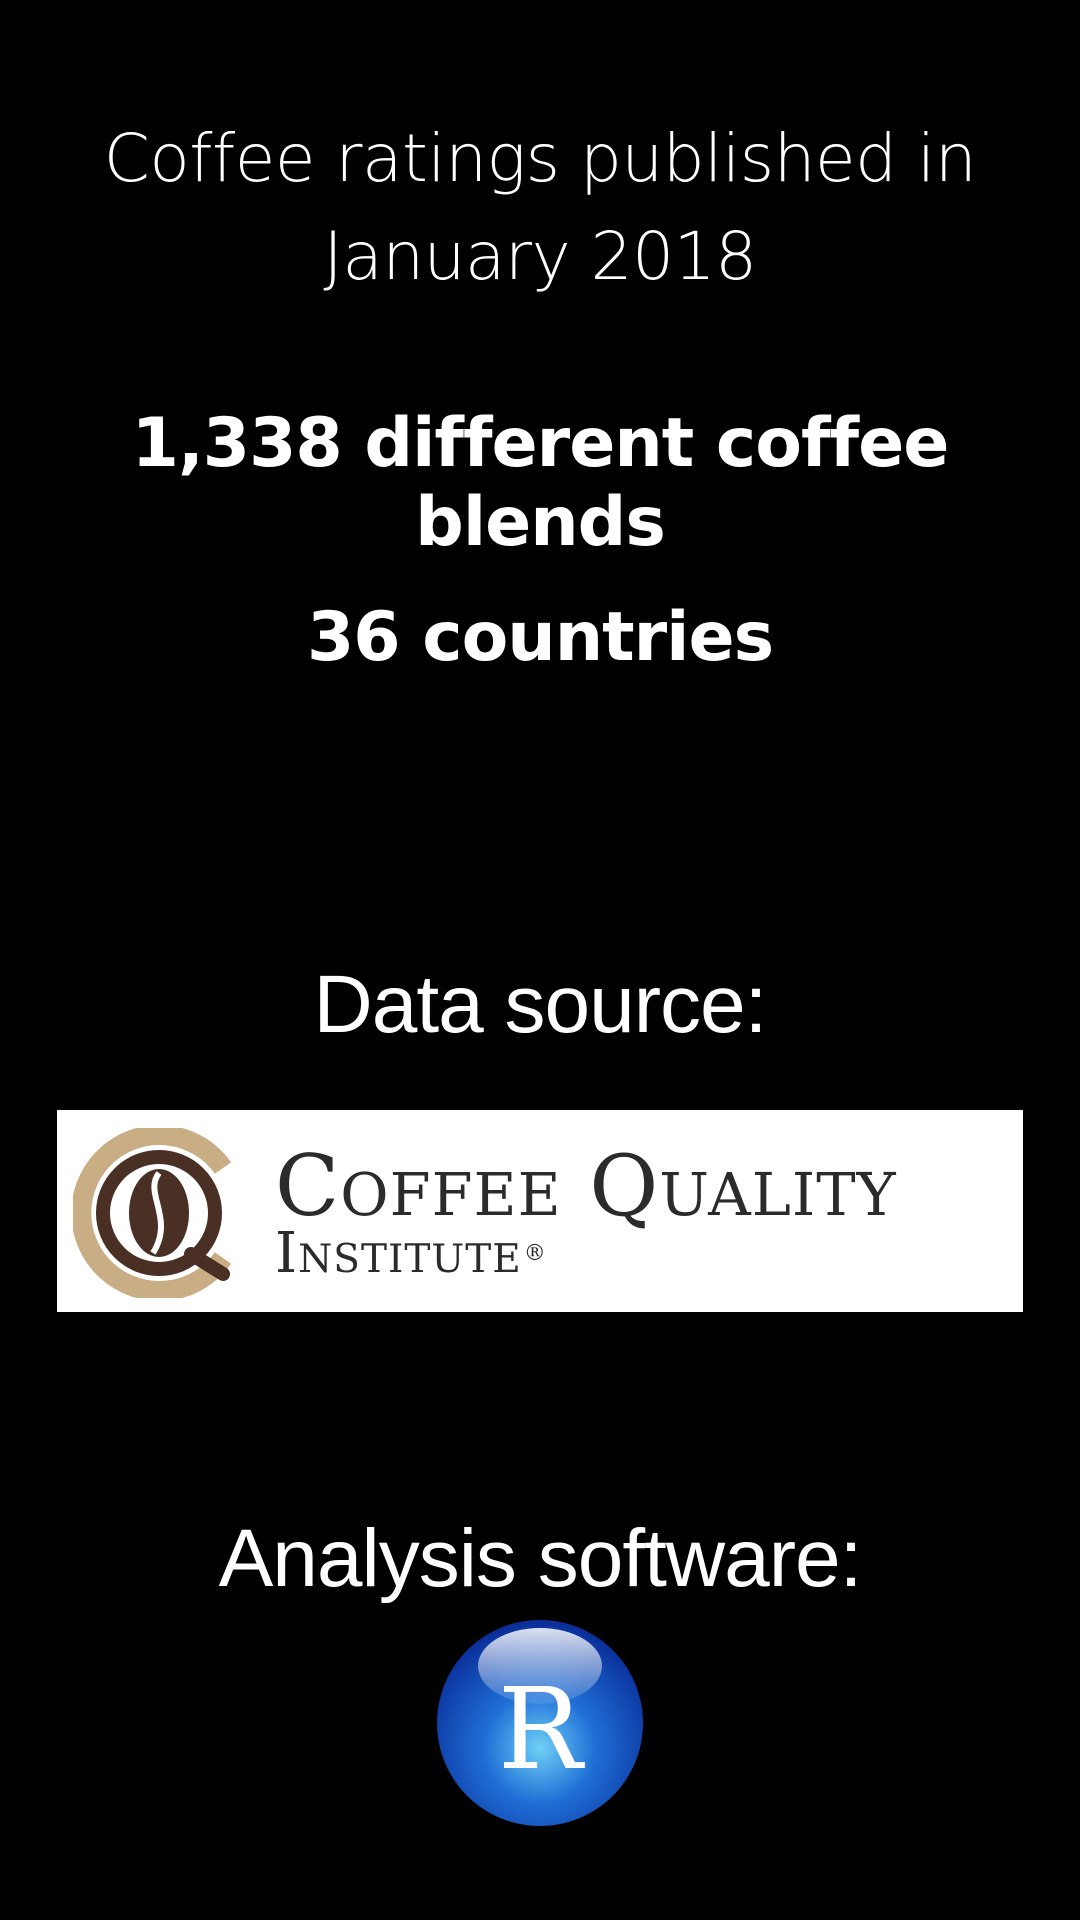 The height and width of the screenshot is (1920, 1080). What do you see at coordinates (540, 637) in the screenshot?
I see `stat-countries: 36 countries` at bounding box center [540, 637].